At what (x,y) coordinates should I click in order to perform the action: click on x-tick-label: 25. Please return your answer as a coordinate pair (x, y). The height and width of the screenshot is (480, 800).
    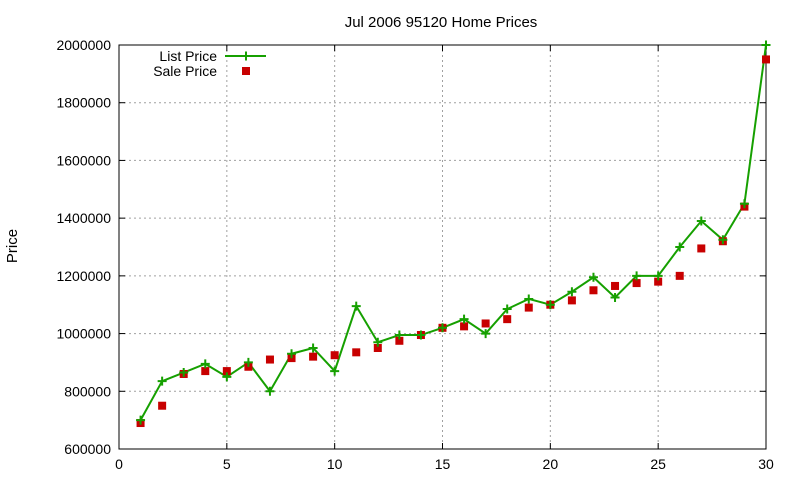
    Looking at the image, I should click on (658, 464).